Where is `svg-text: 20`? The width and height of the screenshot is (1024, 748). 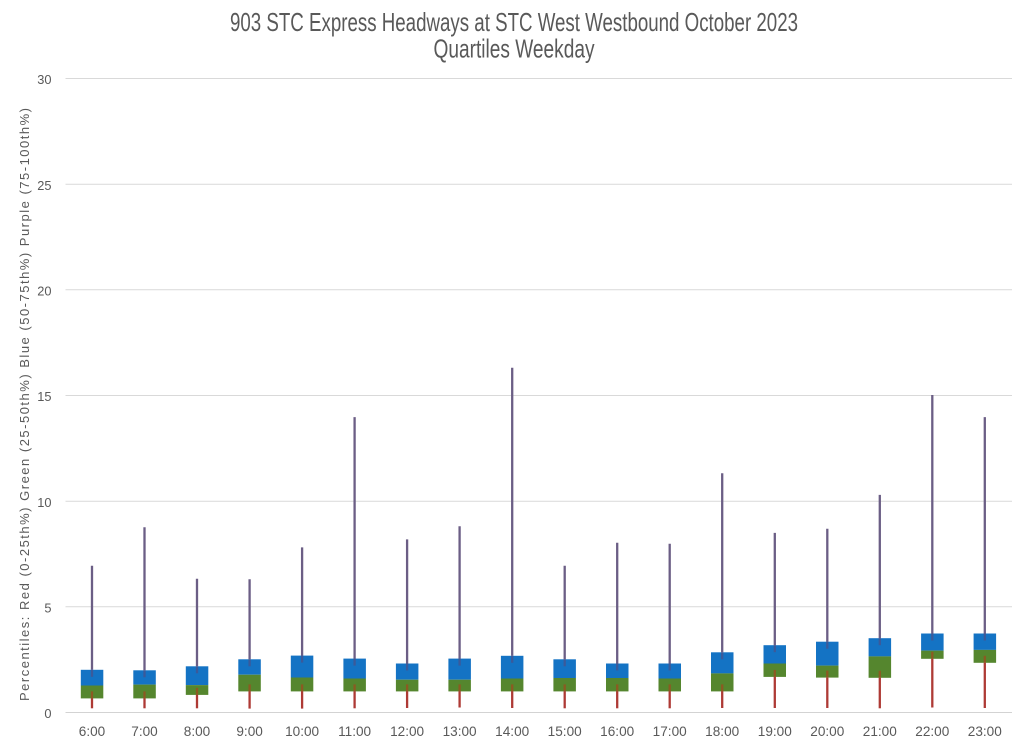
svg-text: 20 is located at coordinates (44, 290).